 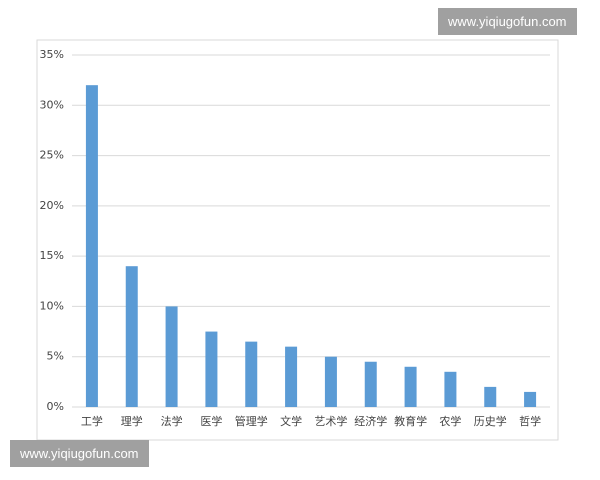 I want to click on x-tick-label: 艺术学, so click(x=330, y=421).